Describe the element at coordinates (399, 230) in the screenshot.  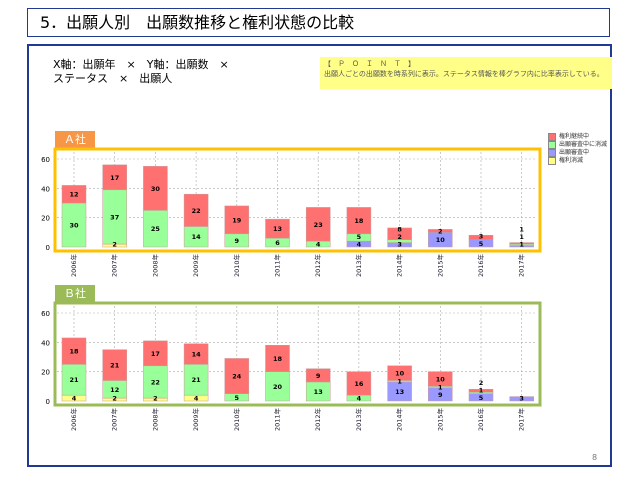
I see `data-label: 8` at that location.